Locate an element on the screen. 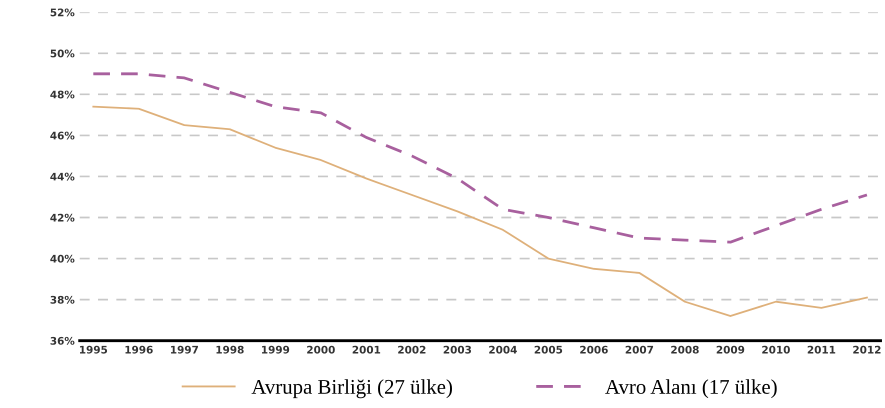 This screenshot has height=408, width=885. x-tick-label: 1996 is located at coordinates (139, 350).